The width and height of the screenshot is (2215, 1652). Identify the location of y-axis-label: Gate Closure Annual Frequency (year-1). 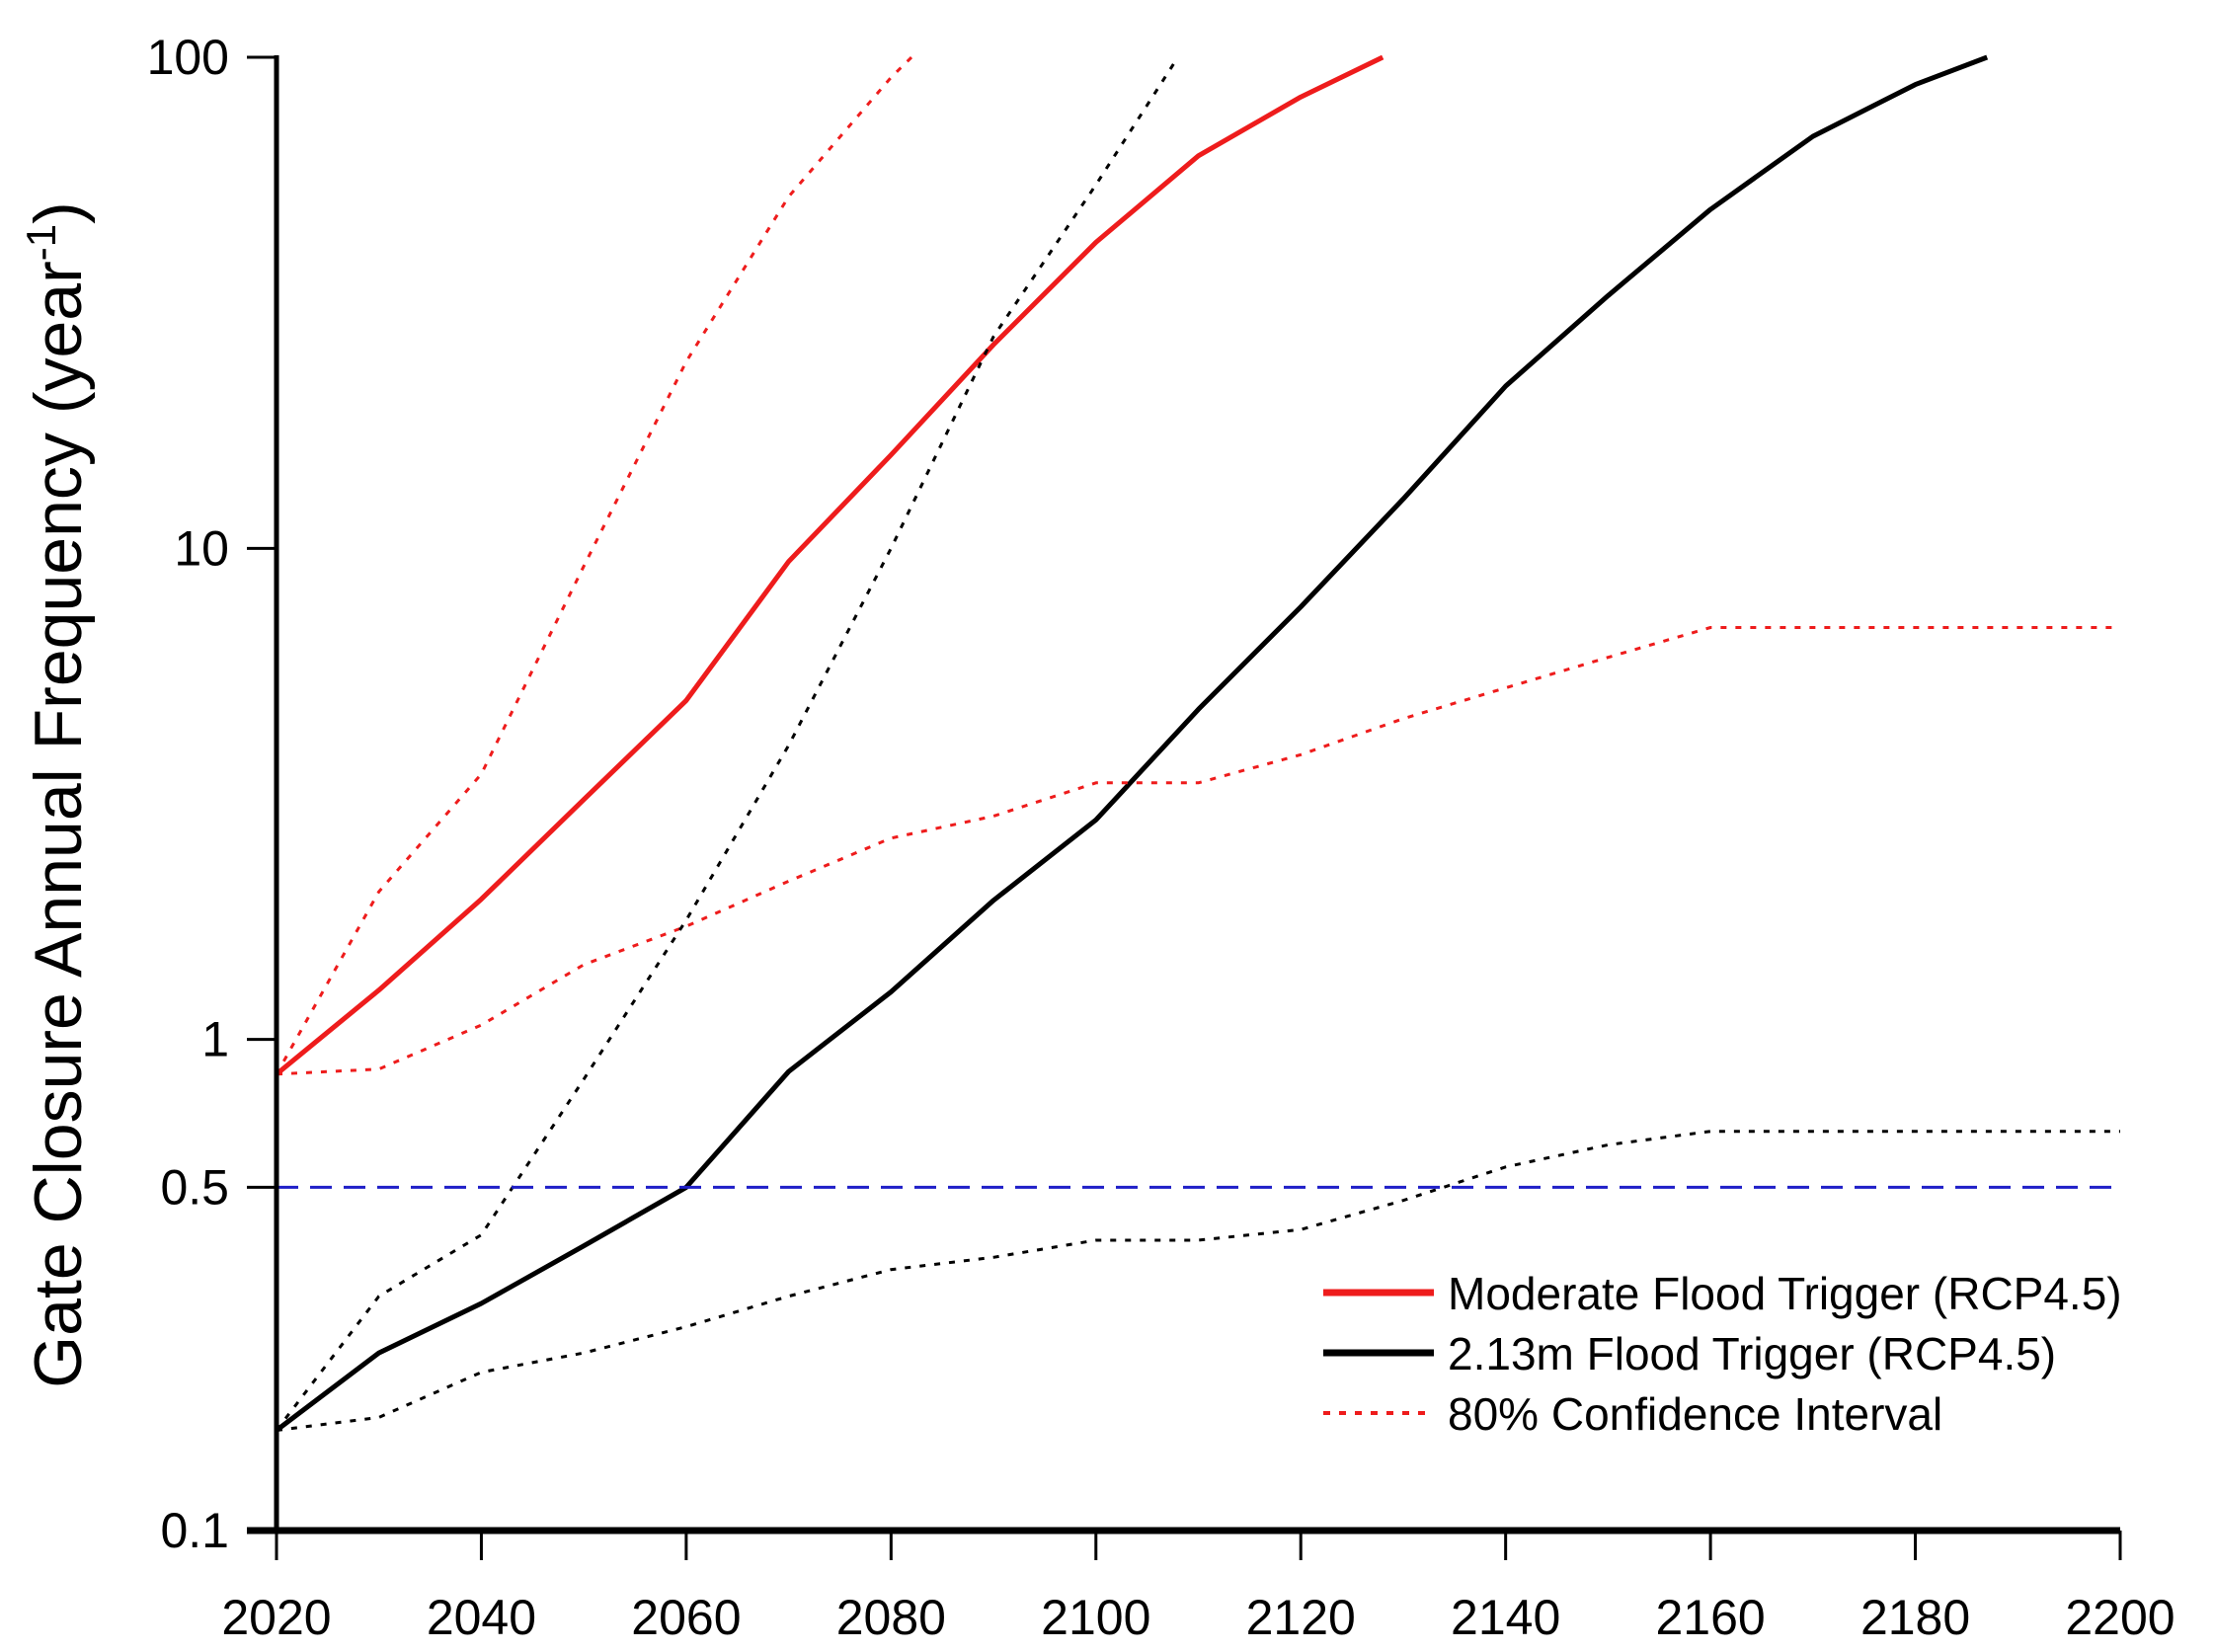
(57, 794).